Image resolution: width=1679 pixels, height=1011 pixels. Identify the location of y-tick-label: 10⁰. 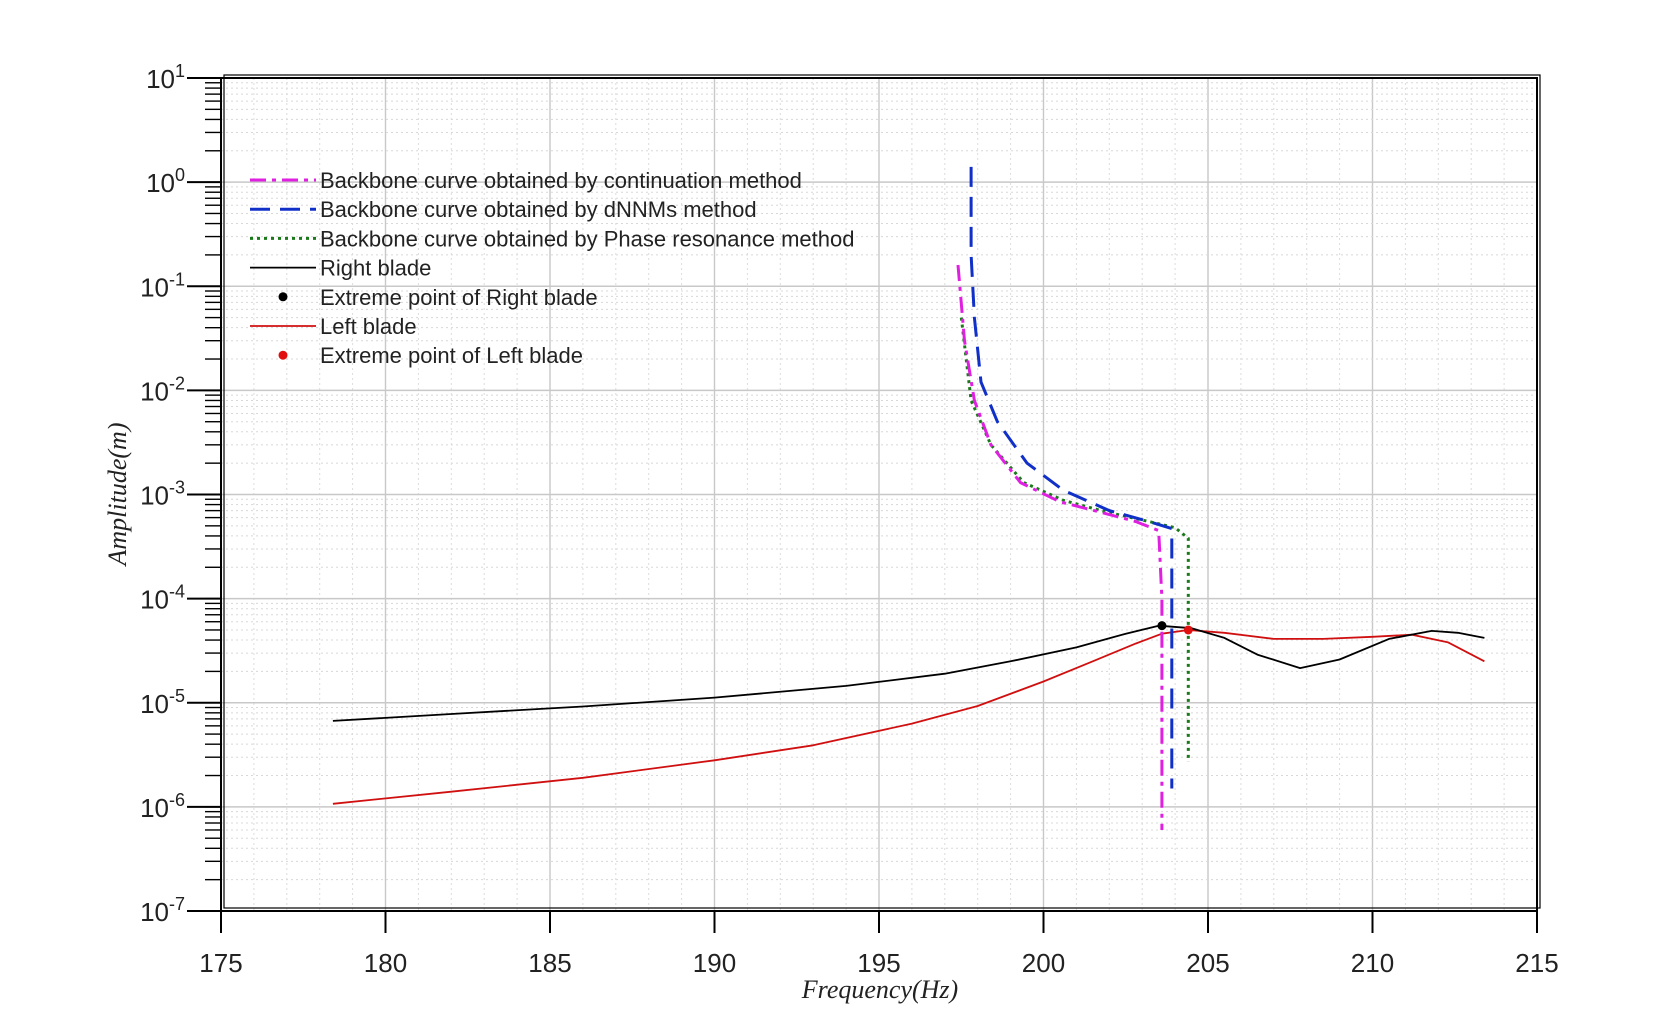
(165, 181).